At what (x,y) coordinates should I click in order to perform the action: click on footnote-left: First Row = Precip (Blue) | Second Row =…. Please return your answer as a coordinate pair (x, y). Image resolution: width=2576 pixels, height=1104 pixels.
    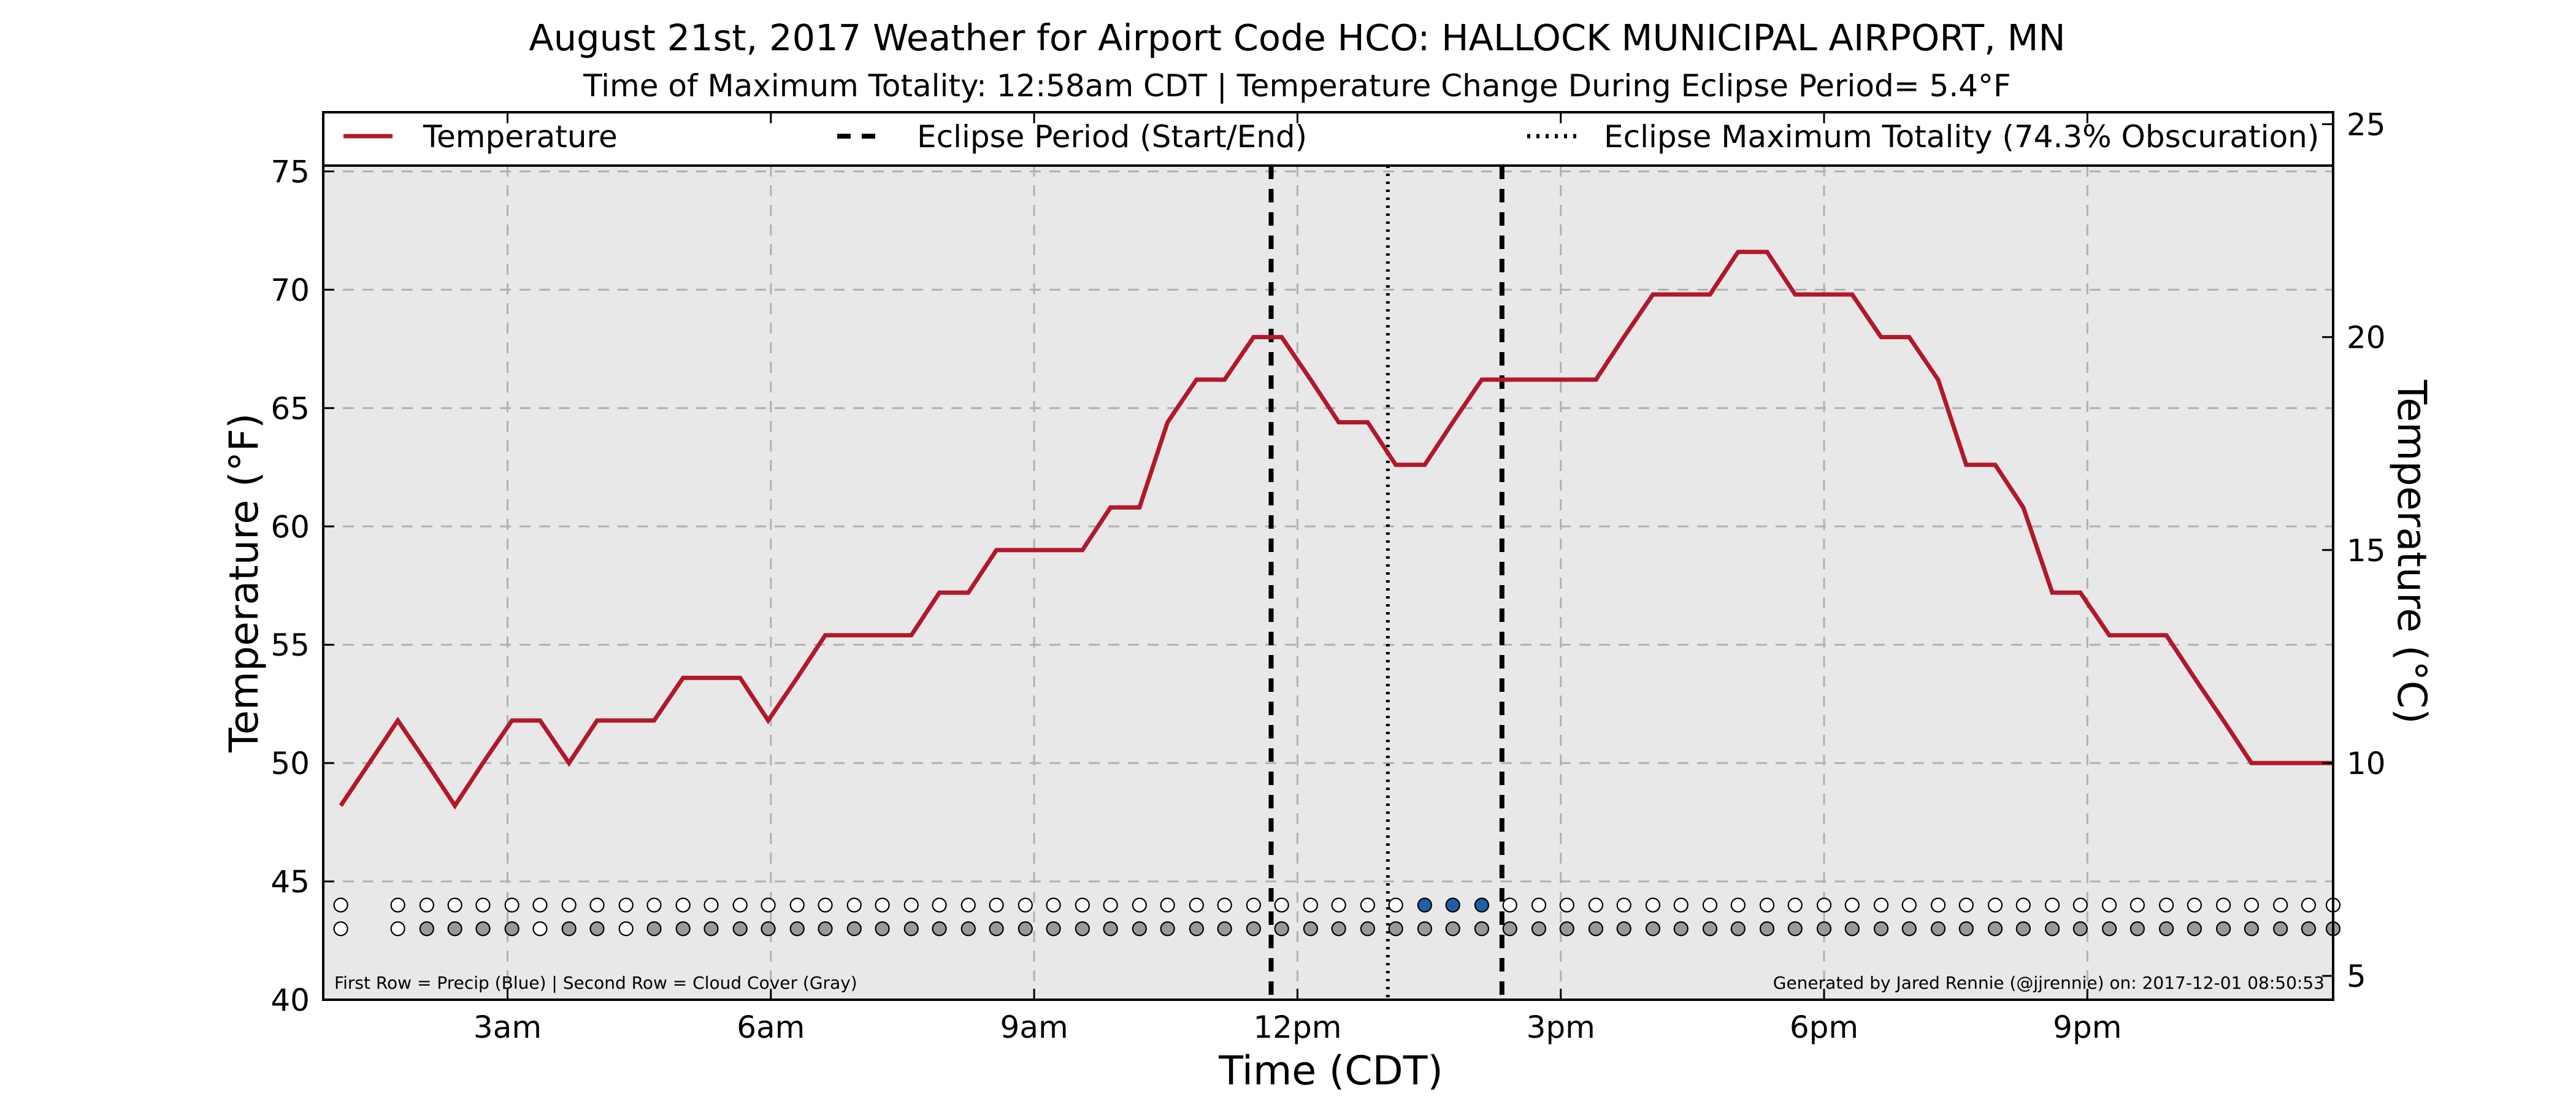
    Looking at the image, I should click on (595, 983).